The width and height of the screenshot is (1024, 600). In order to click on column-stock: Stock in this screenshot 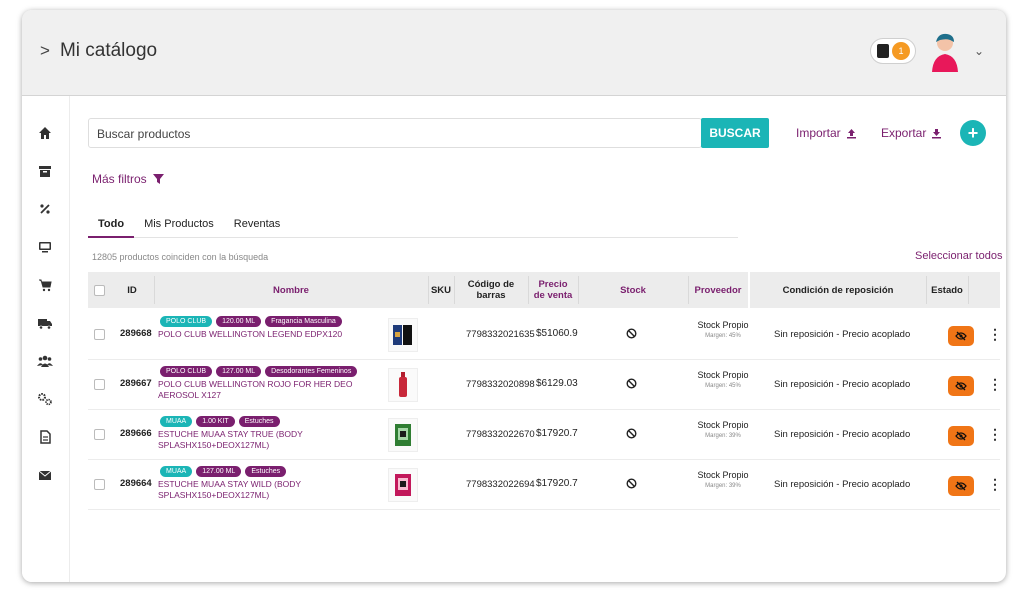, I will do `click(633, 290)`.